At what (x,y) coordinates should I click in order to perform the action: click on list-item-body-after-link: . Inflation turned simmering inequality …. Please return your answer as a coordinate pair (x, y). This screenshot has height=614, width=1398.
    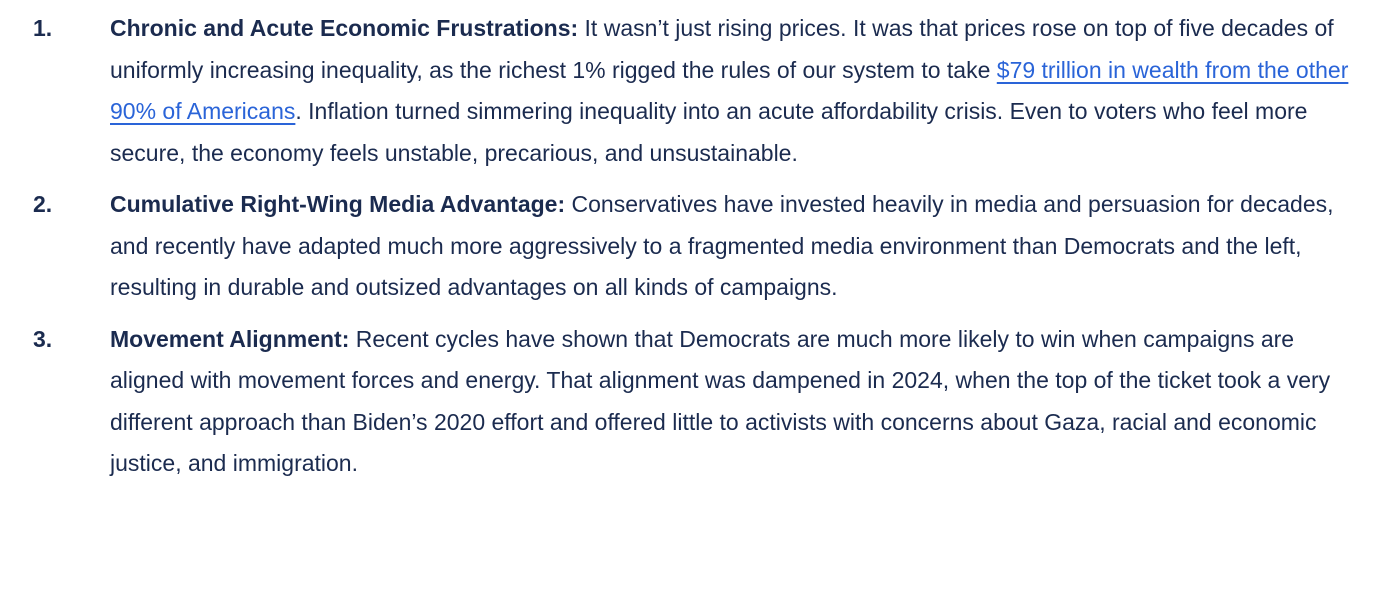
    Looking at the image, I should click on (709, 132).